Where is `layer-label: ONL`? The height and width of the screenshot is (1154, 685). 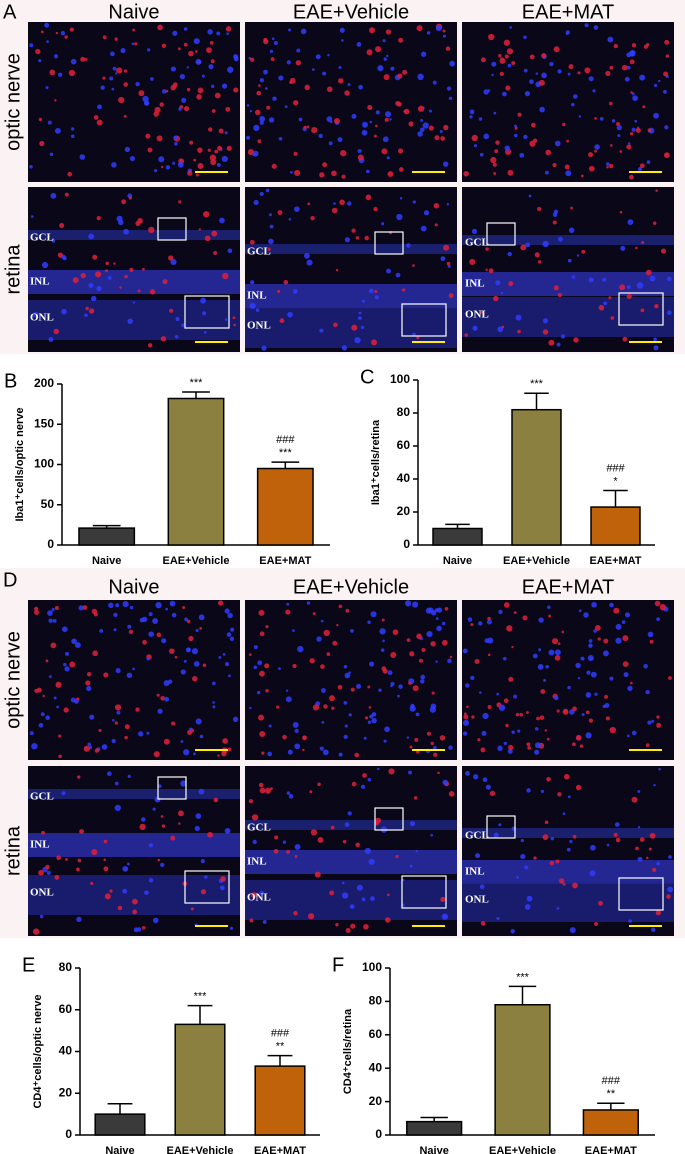
layer-label: ONL is located at coordinates (477, 900).